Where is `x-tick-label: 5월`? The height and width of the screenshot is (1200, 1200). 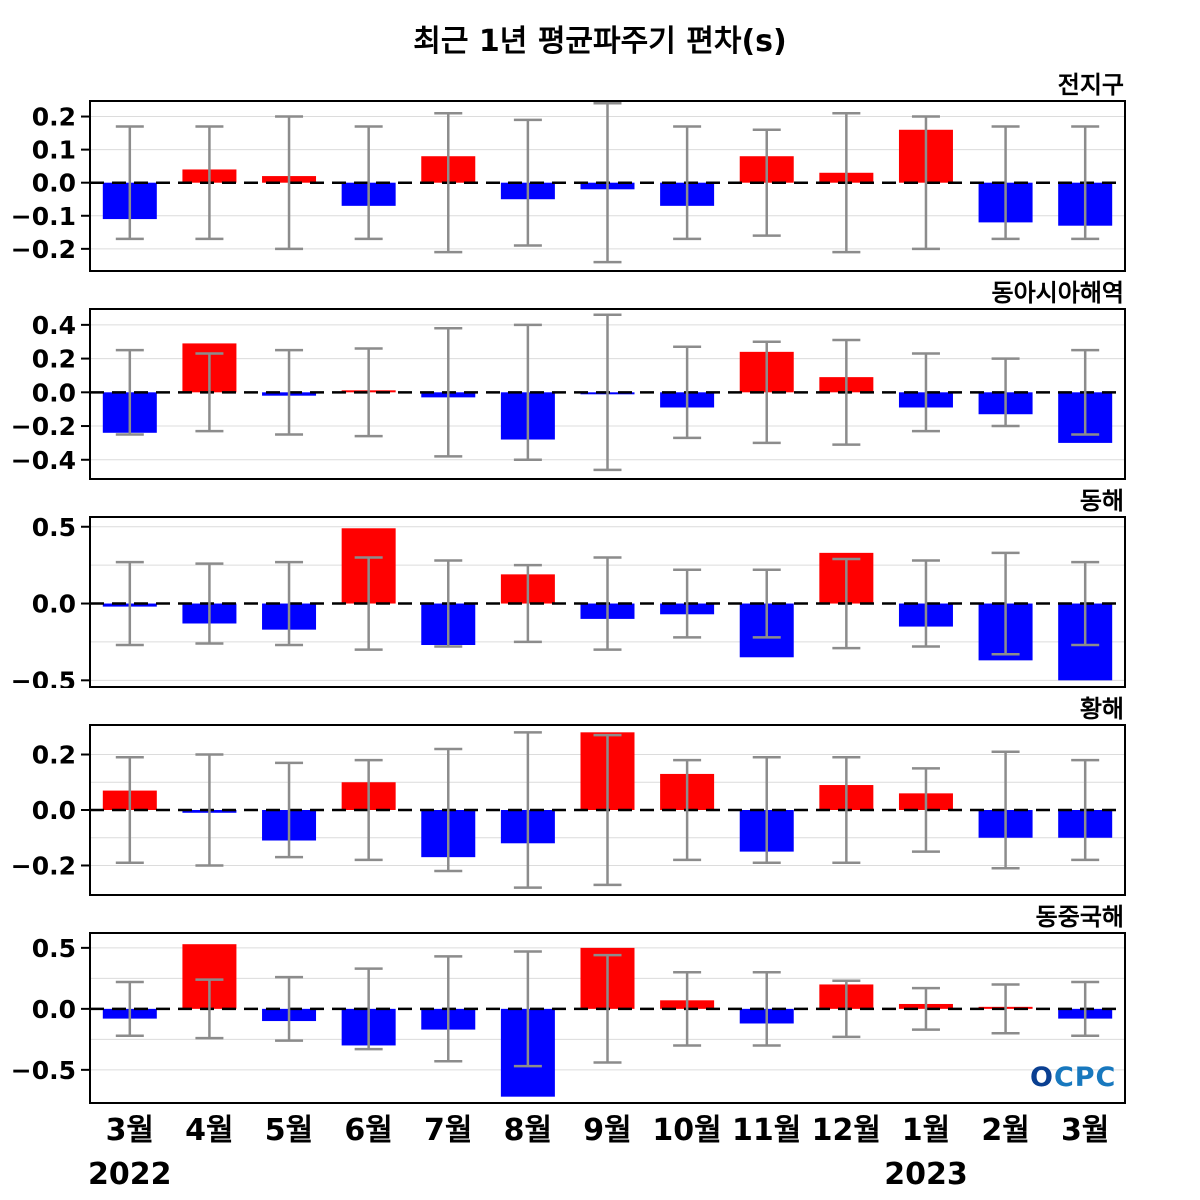 x-tick-label: 5월 is located at coordinates (289, 1130).